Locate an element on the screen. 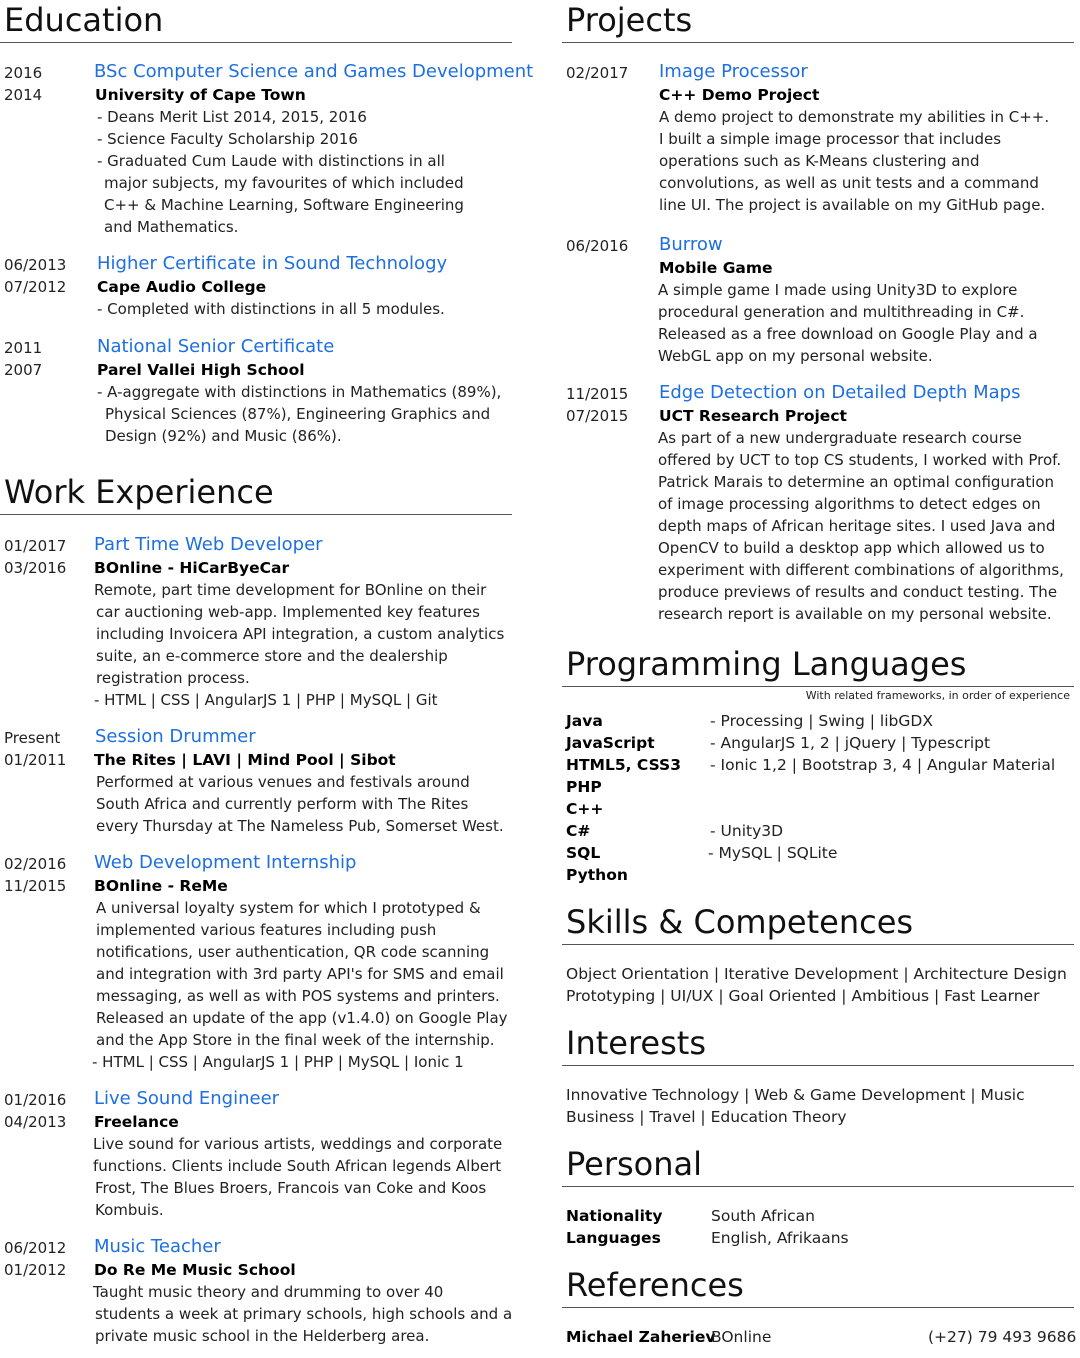 The width and height of the screenshot is (1080, 1358). language-name: SQL is located at coordinates (583, 853).